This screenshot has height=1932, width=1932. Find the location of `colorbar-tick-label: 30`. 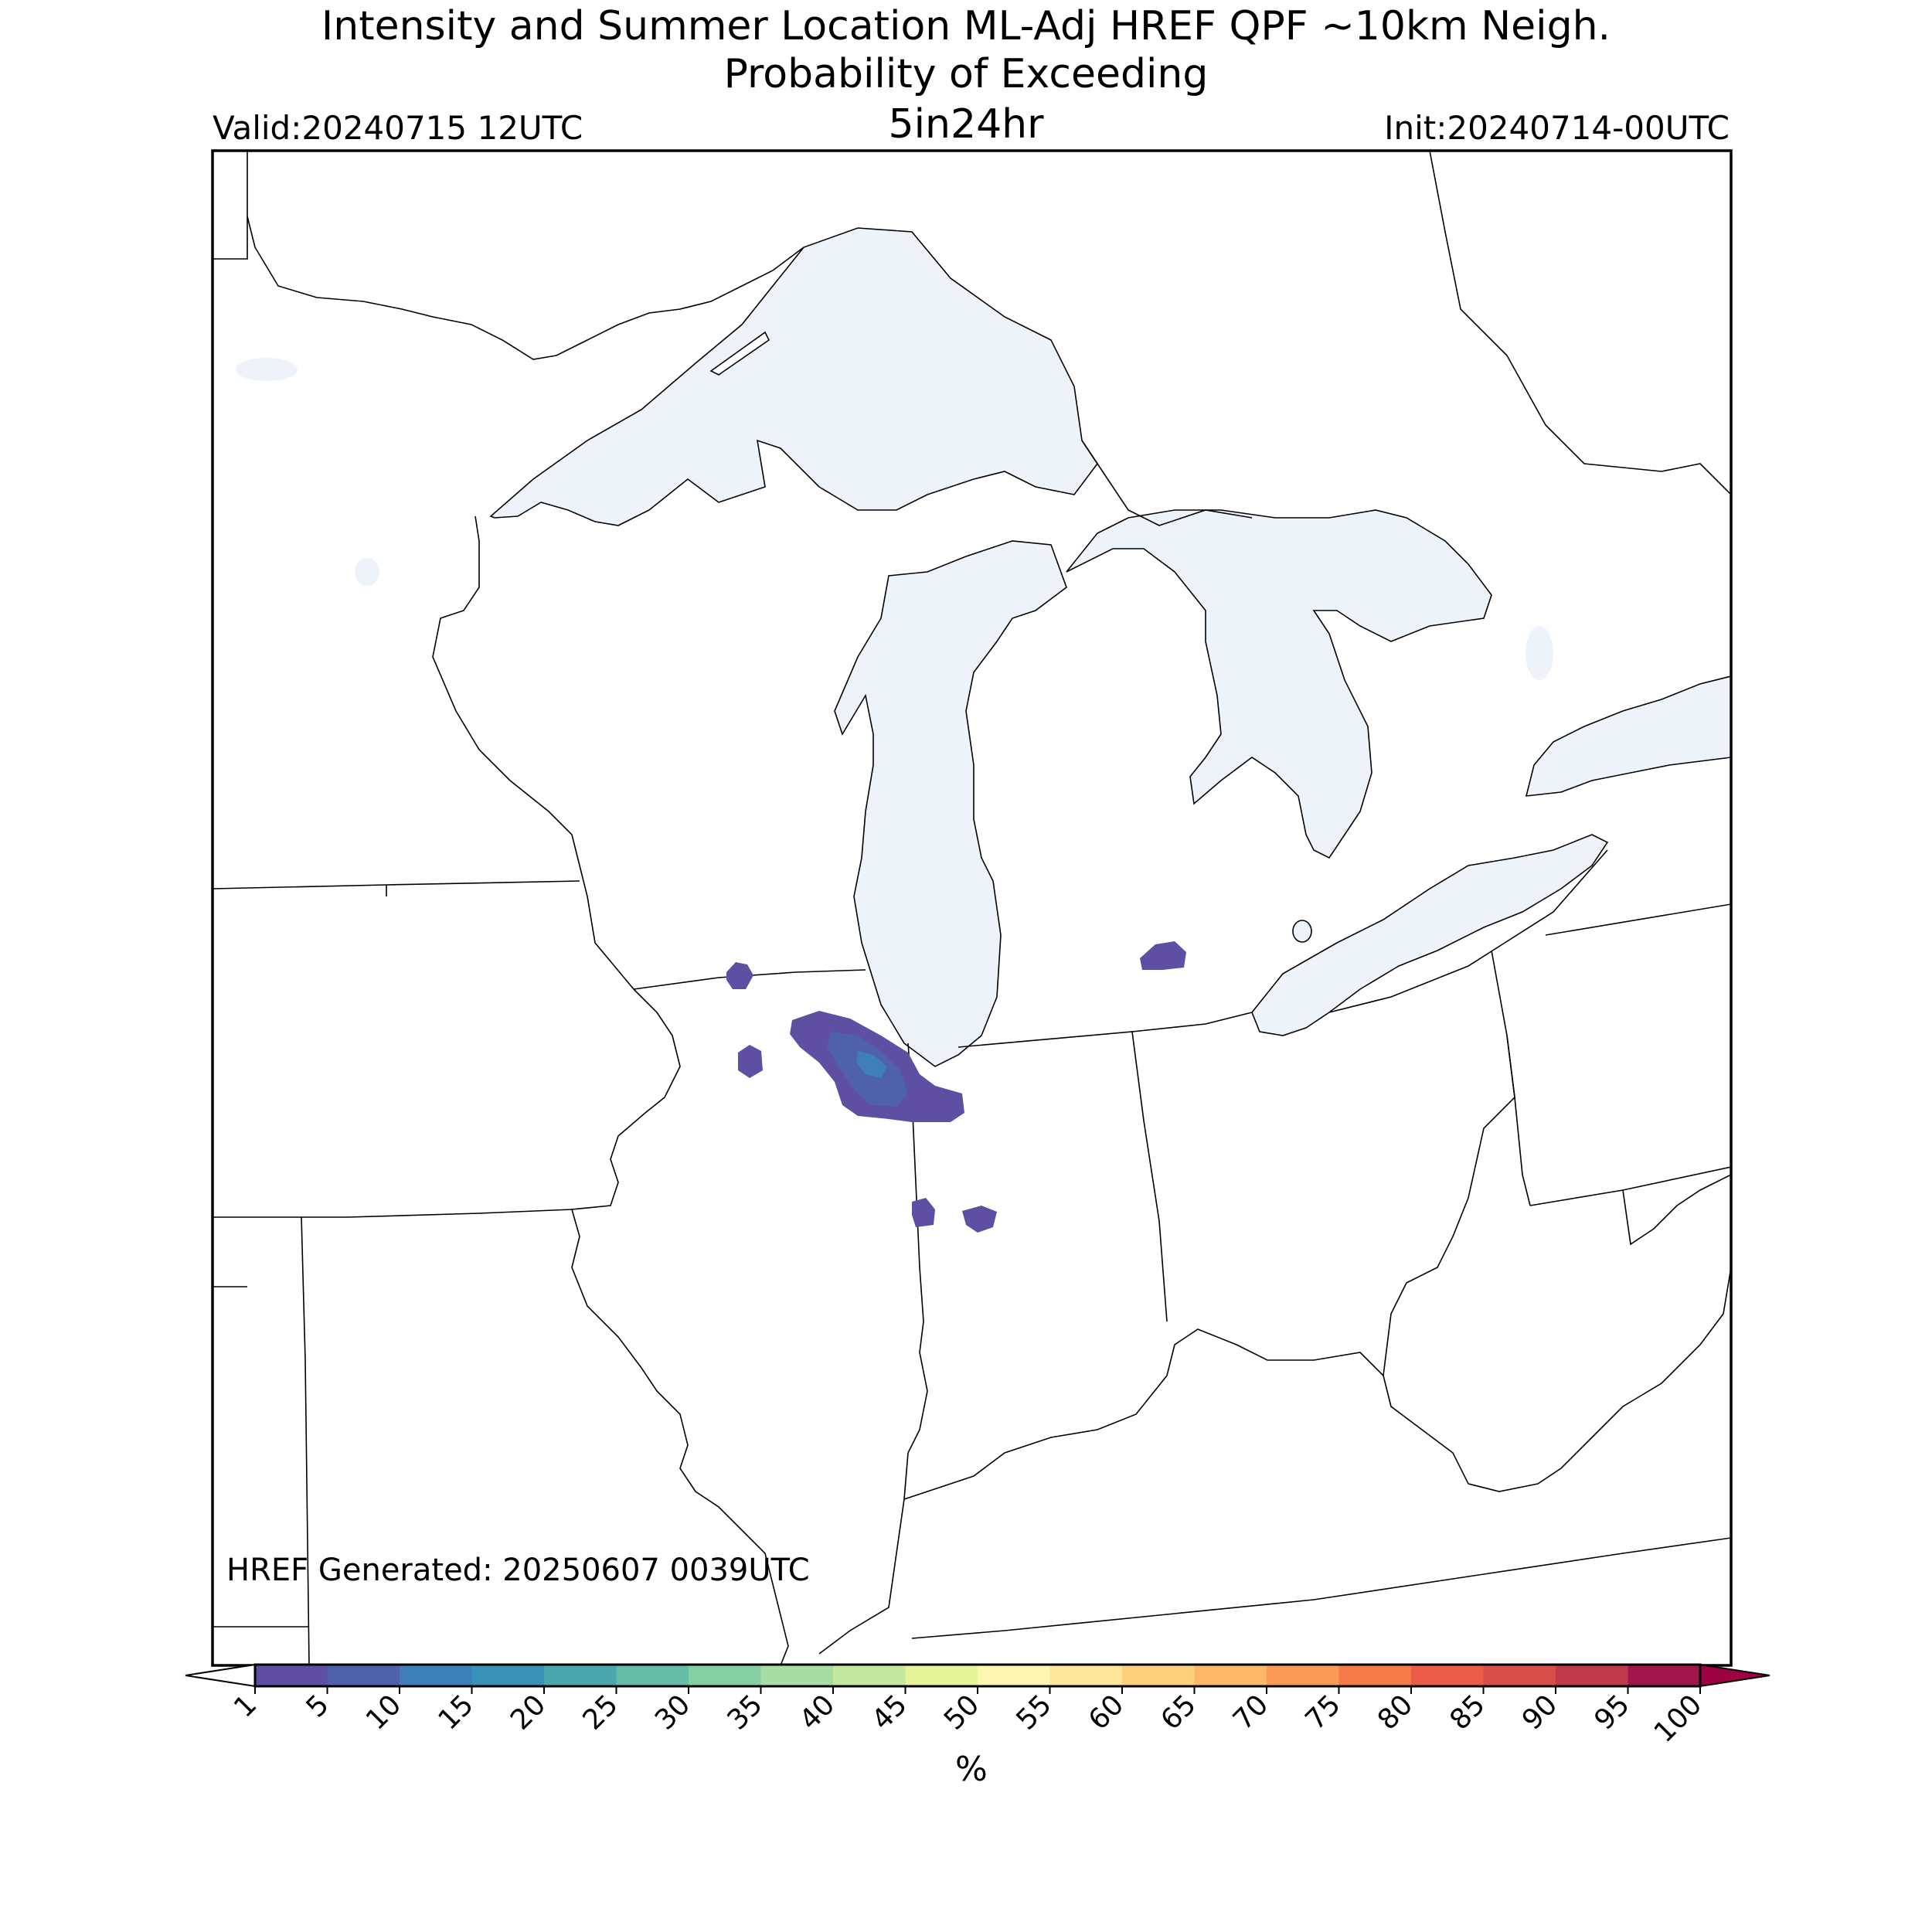

colorbar-tick-label: 30 is located at coordinates (673, 1713).